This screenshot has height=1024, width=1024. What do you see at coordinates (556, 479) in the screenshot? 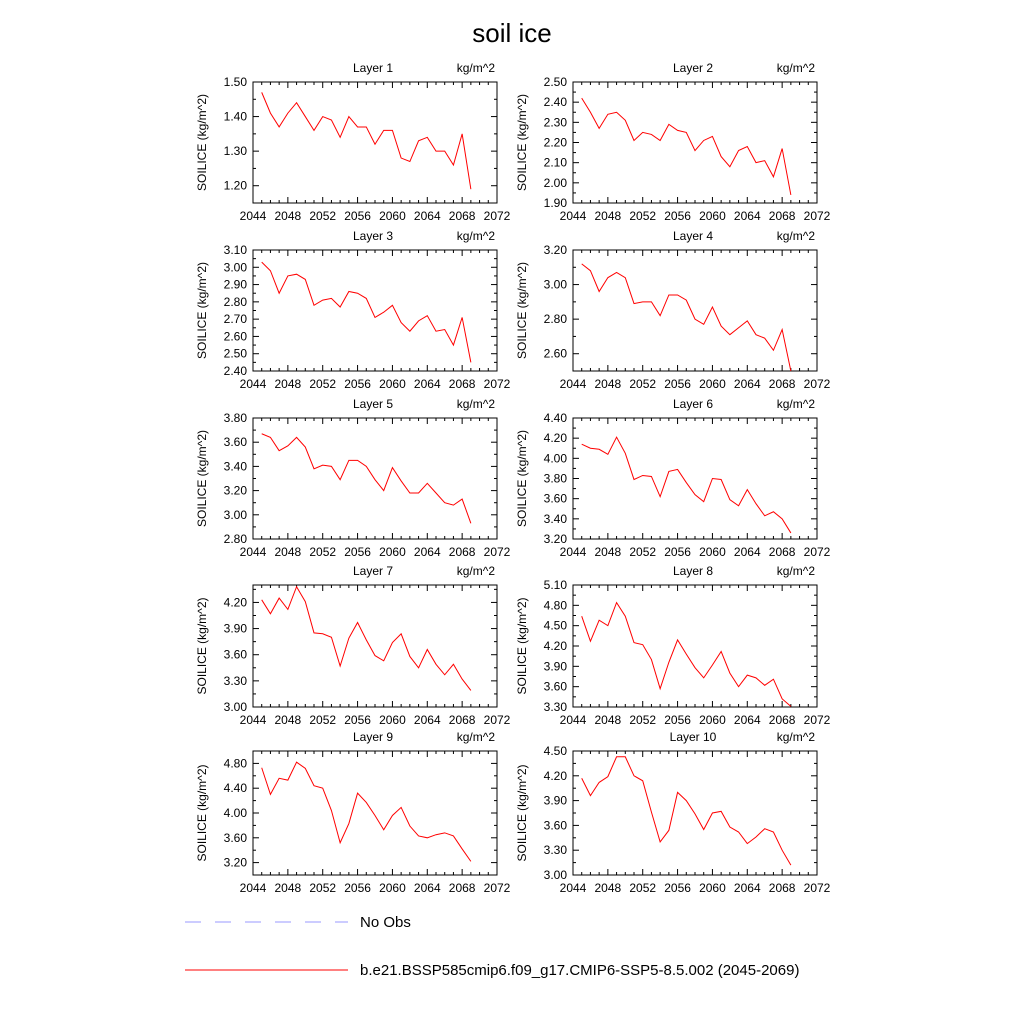
I see `y-tick-label: 3.80` at bounding box center [556, 479].